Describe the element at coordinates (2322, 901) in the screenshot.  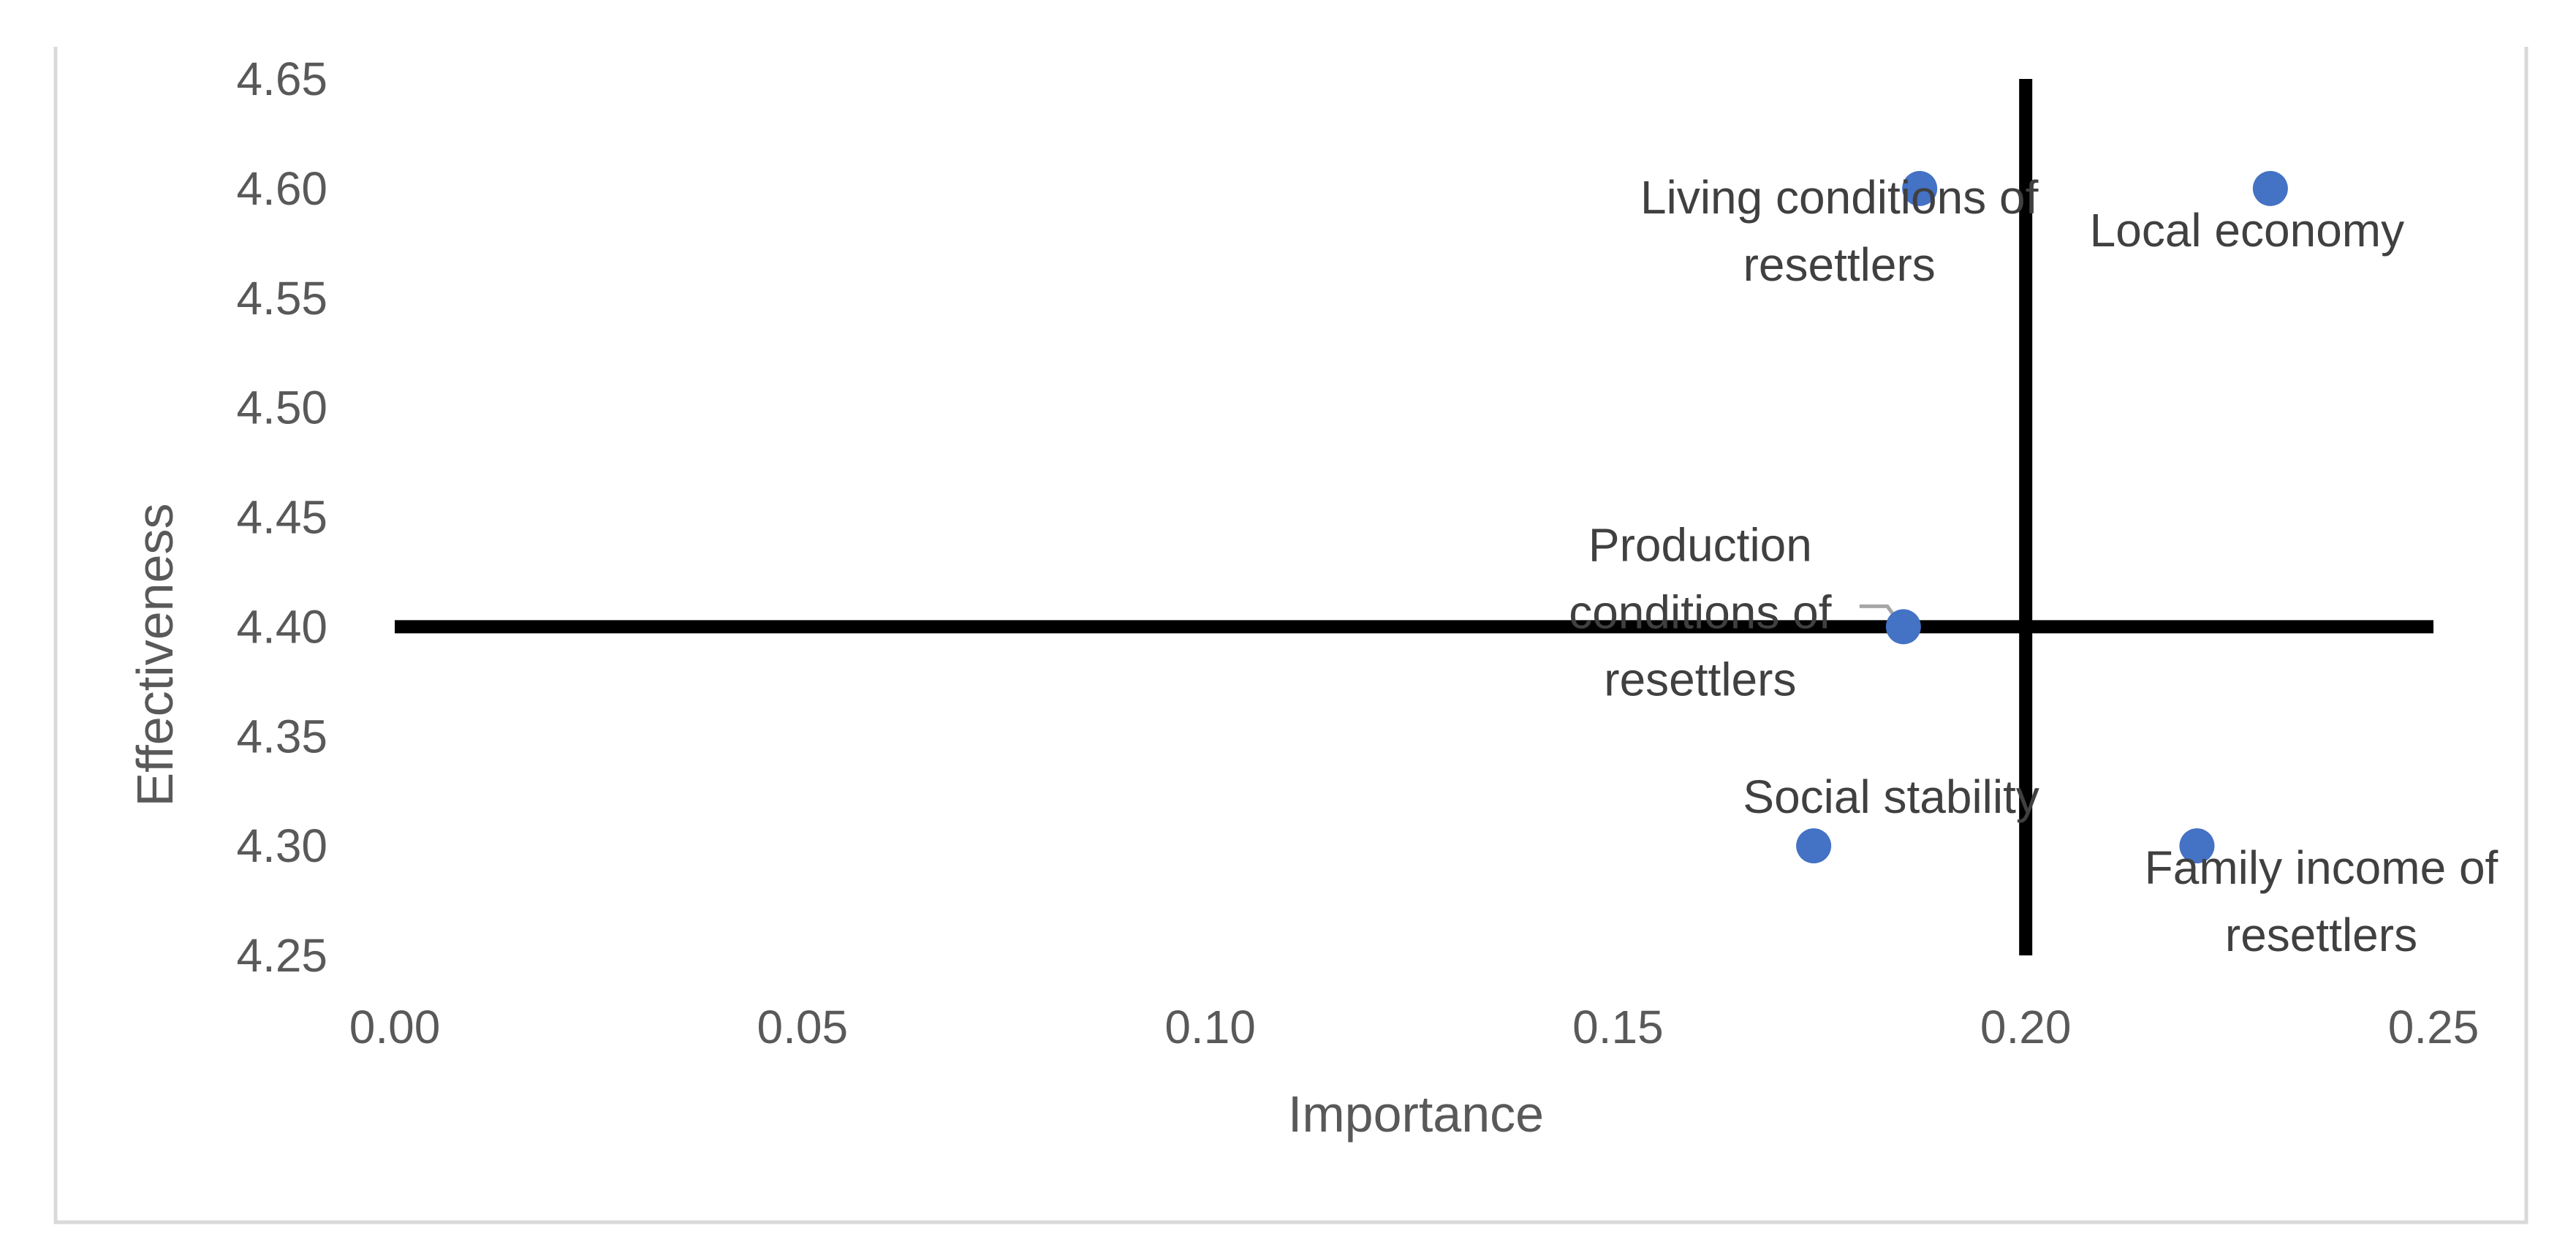
I see `point-label: Family income of resettlers` at that location.